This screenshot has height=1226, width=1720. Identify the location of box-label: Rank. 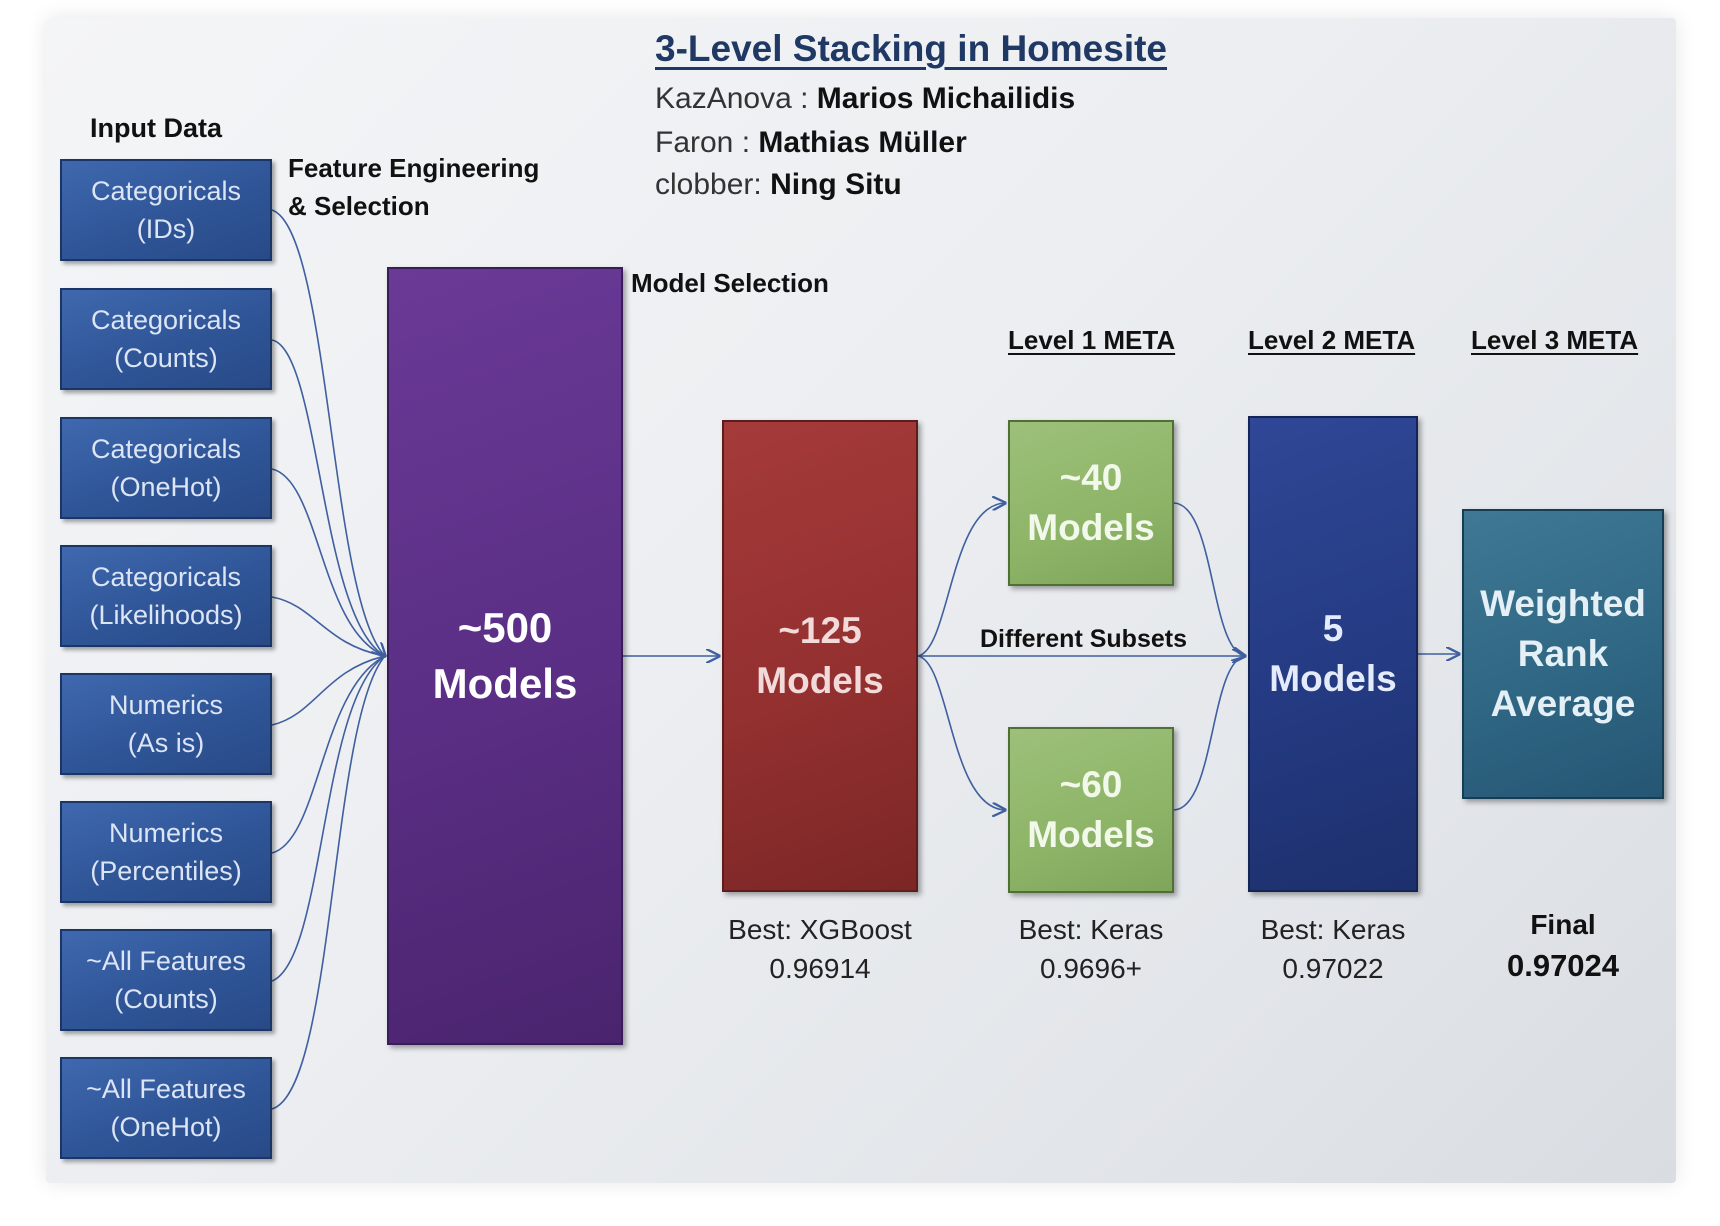
(1563, 653).